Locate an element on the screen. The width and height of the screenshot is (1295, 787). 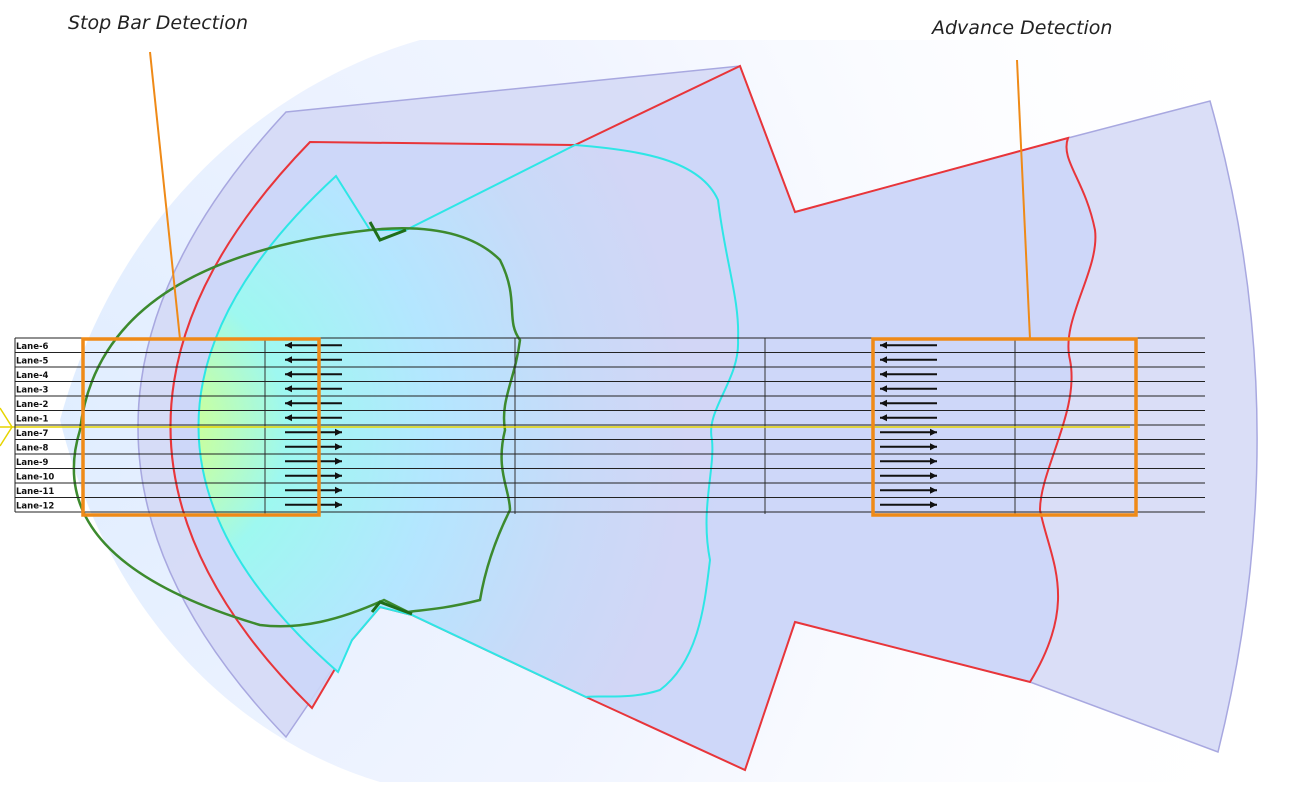
lane-label: Lane-6 is located at coordinates (32, 347).